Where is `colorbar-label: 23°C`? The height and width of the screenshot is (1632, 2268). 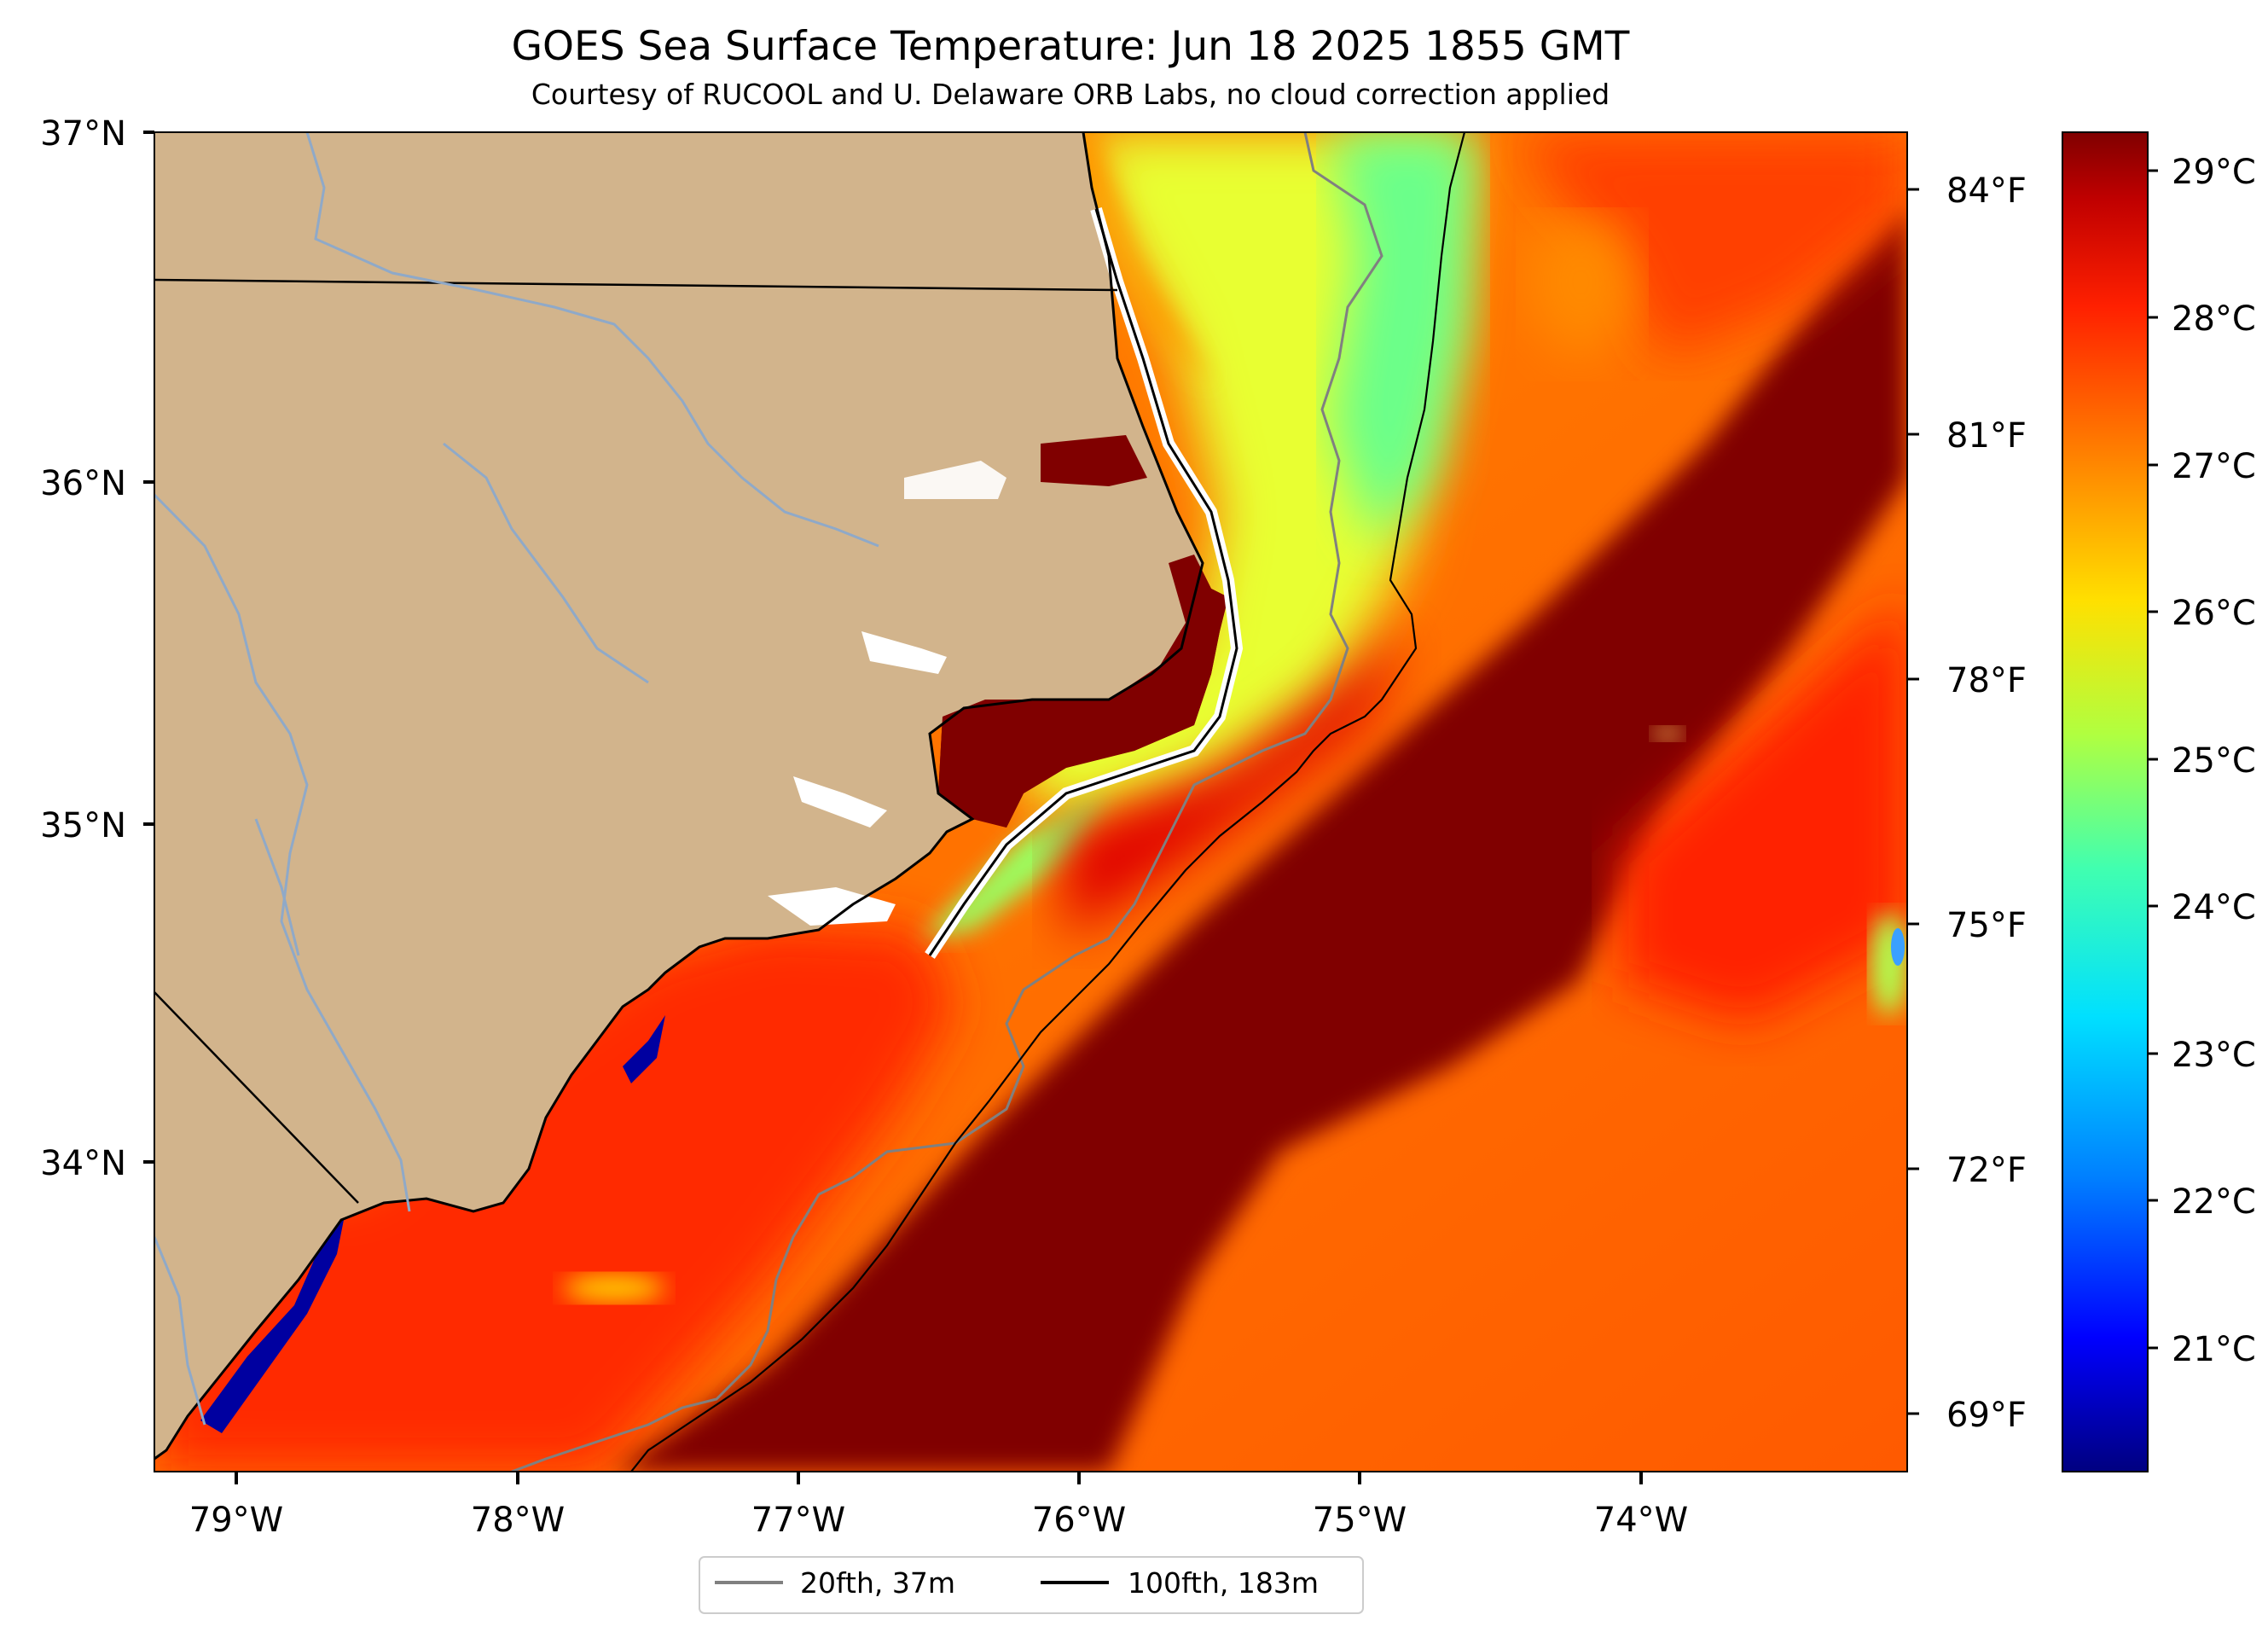 colorbar-label: 23°C is located at coordinates (2214, 1055).